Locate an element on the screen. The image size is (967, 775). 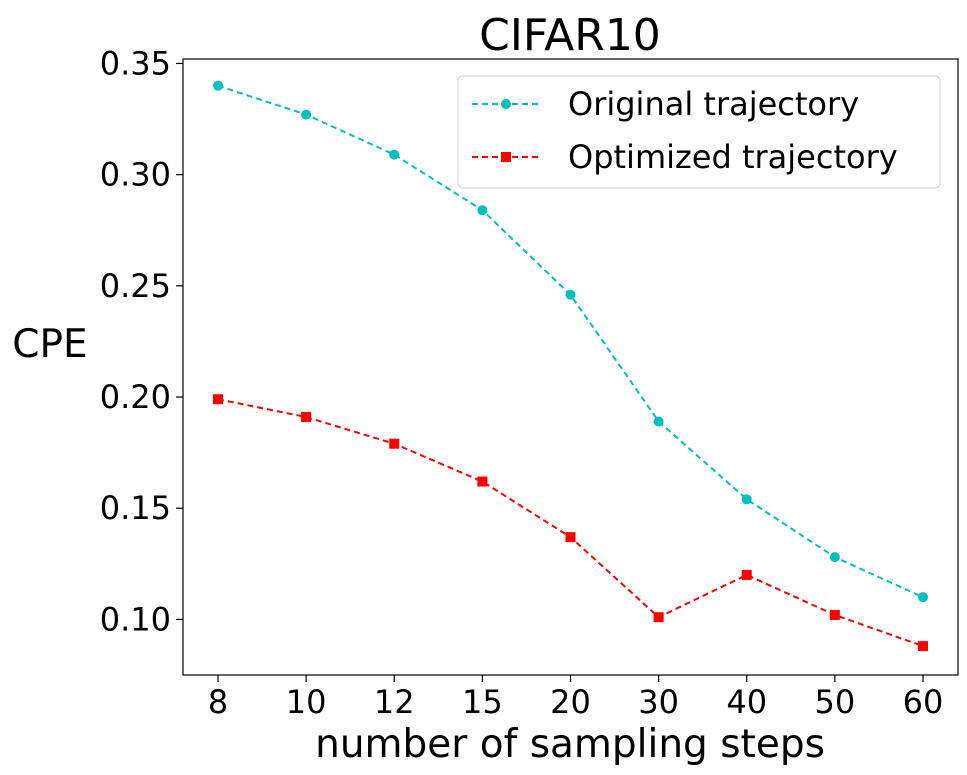
x-tick-label: 40 is located at coordinates (746, 702).